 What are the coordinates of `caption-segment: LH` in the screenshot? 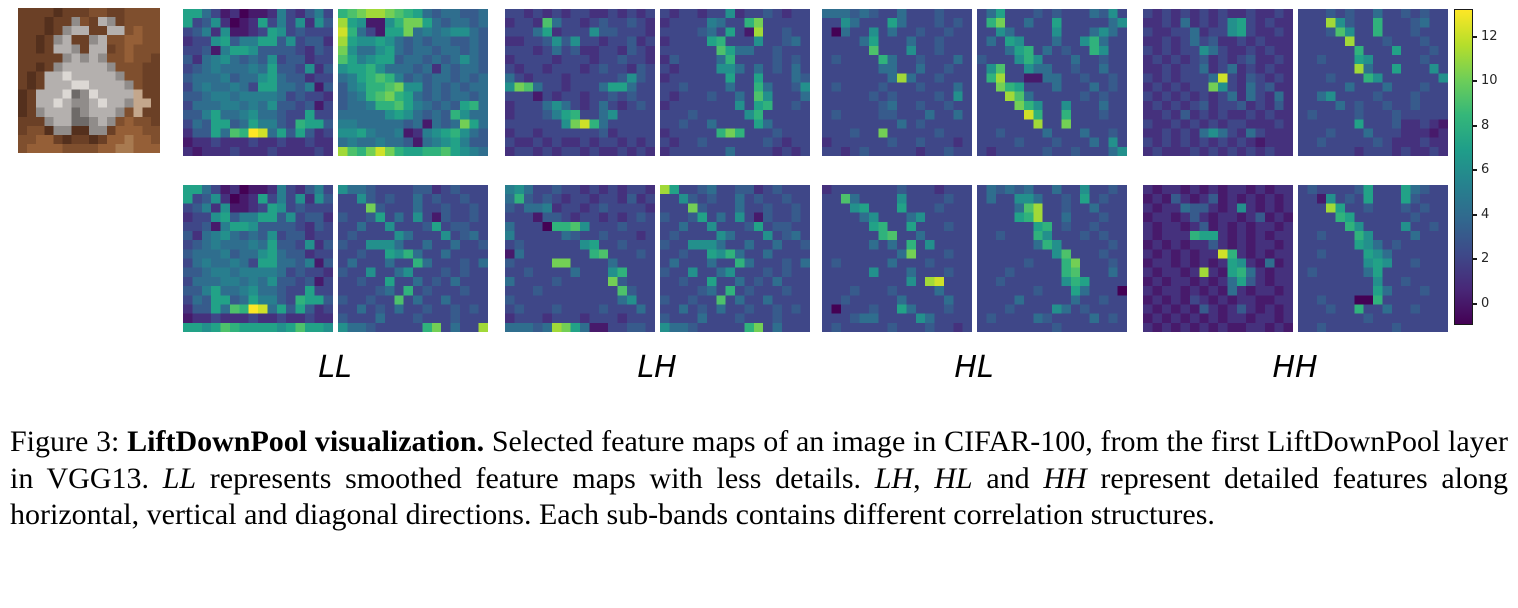 It's located at (894, 478).